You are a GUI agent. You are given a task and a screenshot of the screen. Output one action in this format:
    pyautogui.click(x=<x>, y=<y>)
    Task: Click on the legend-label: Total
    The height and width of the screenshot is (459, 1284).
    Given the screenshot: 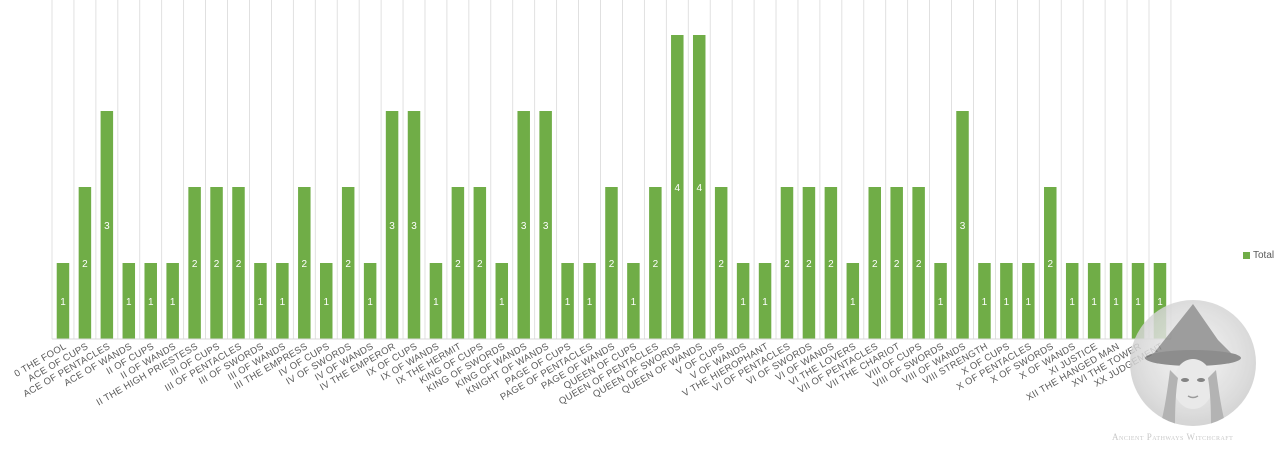 What is the action you would take?
    pyautogui.click(x=1264, y=255)
    